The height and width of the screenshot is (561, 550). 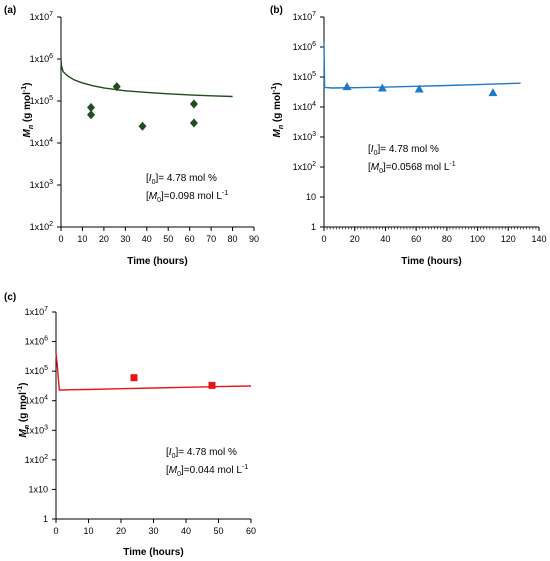 What do you see at coordinates (187, 197) in the screenshot?
I see `monomer-annotation: [M0]=0.098 mol L-1` at bounding box center [187, 197].